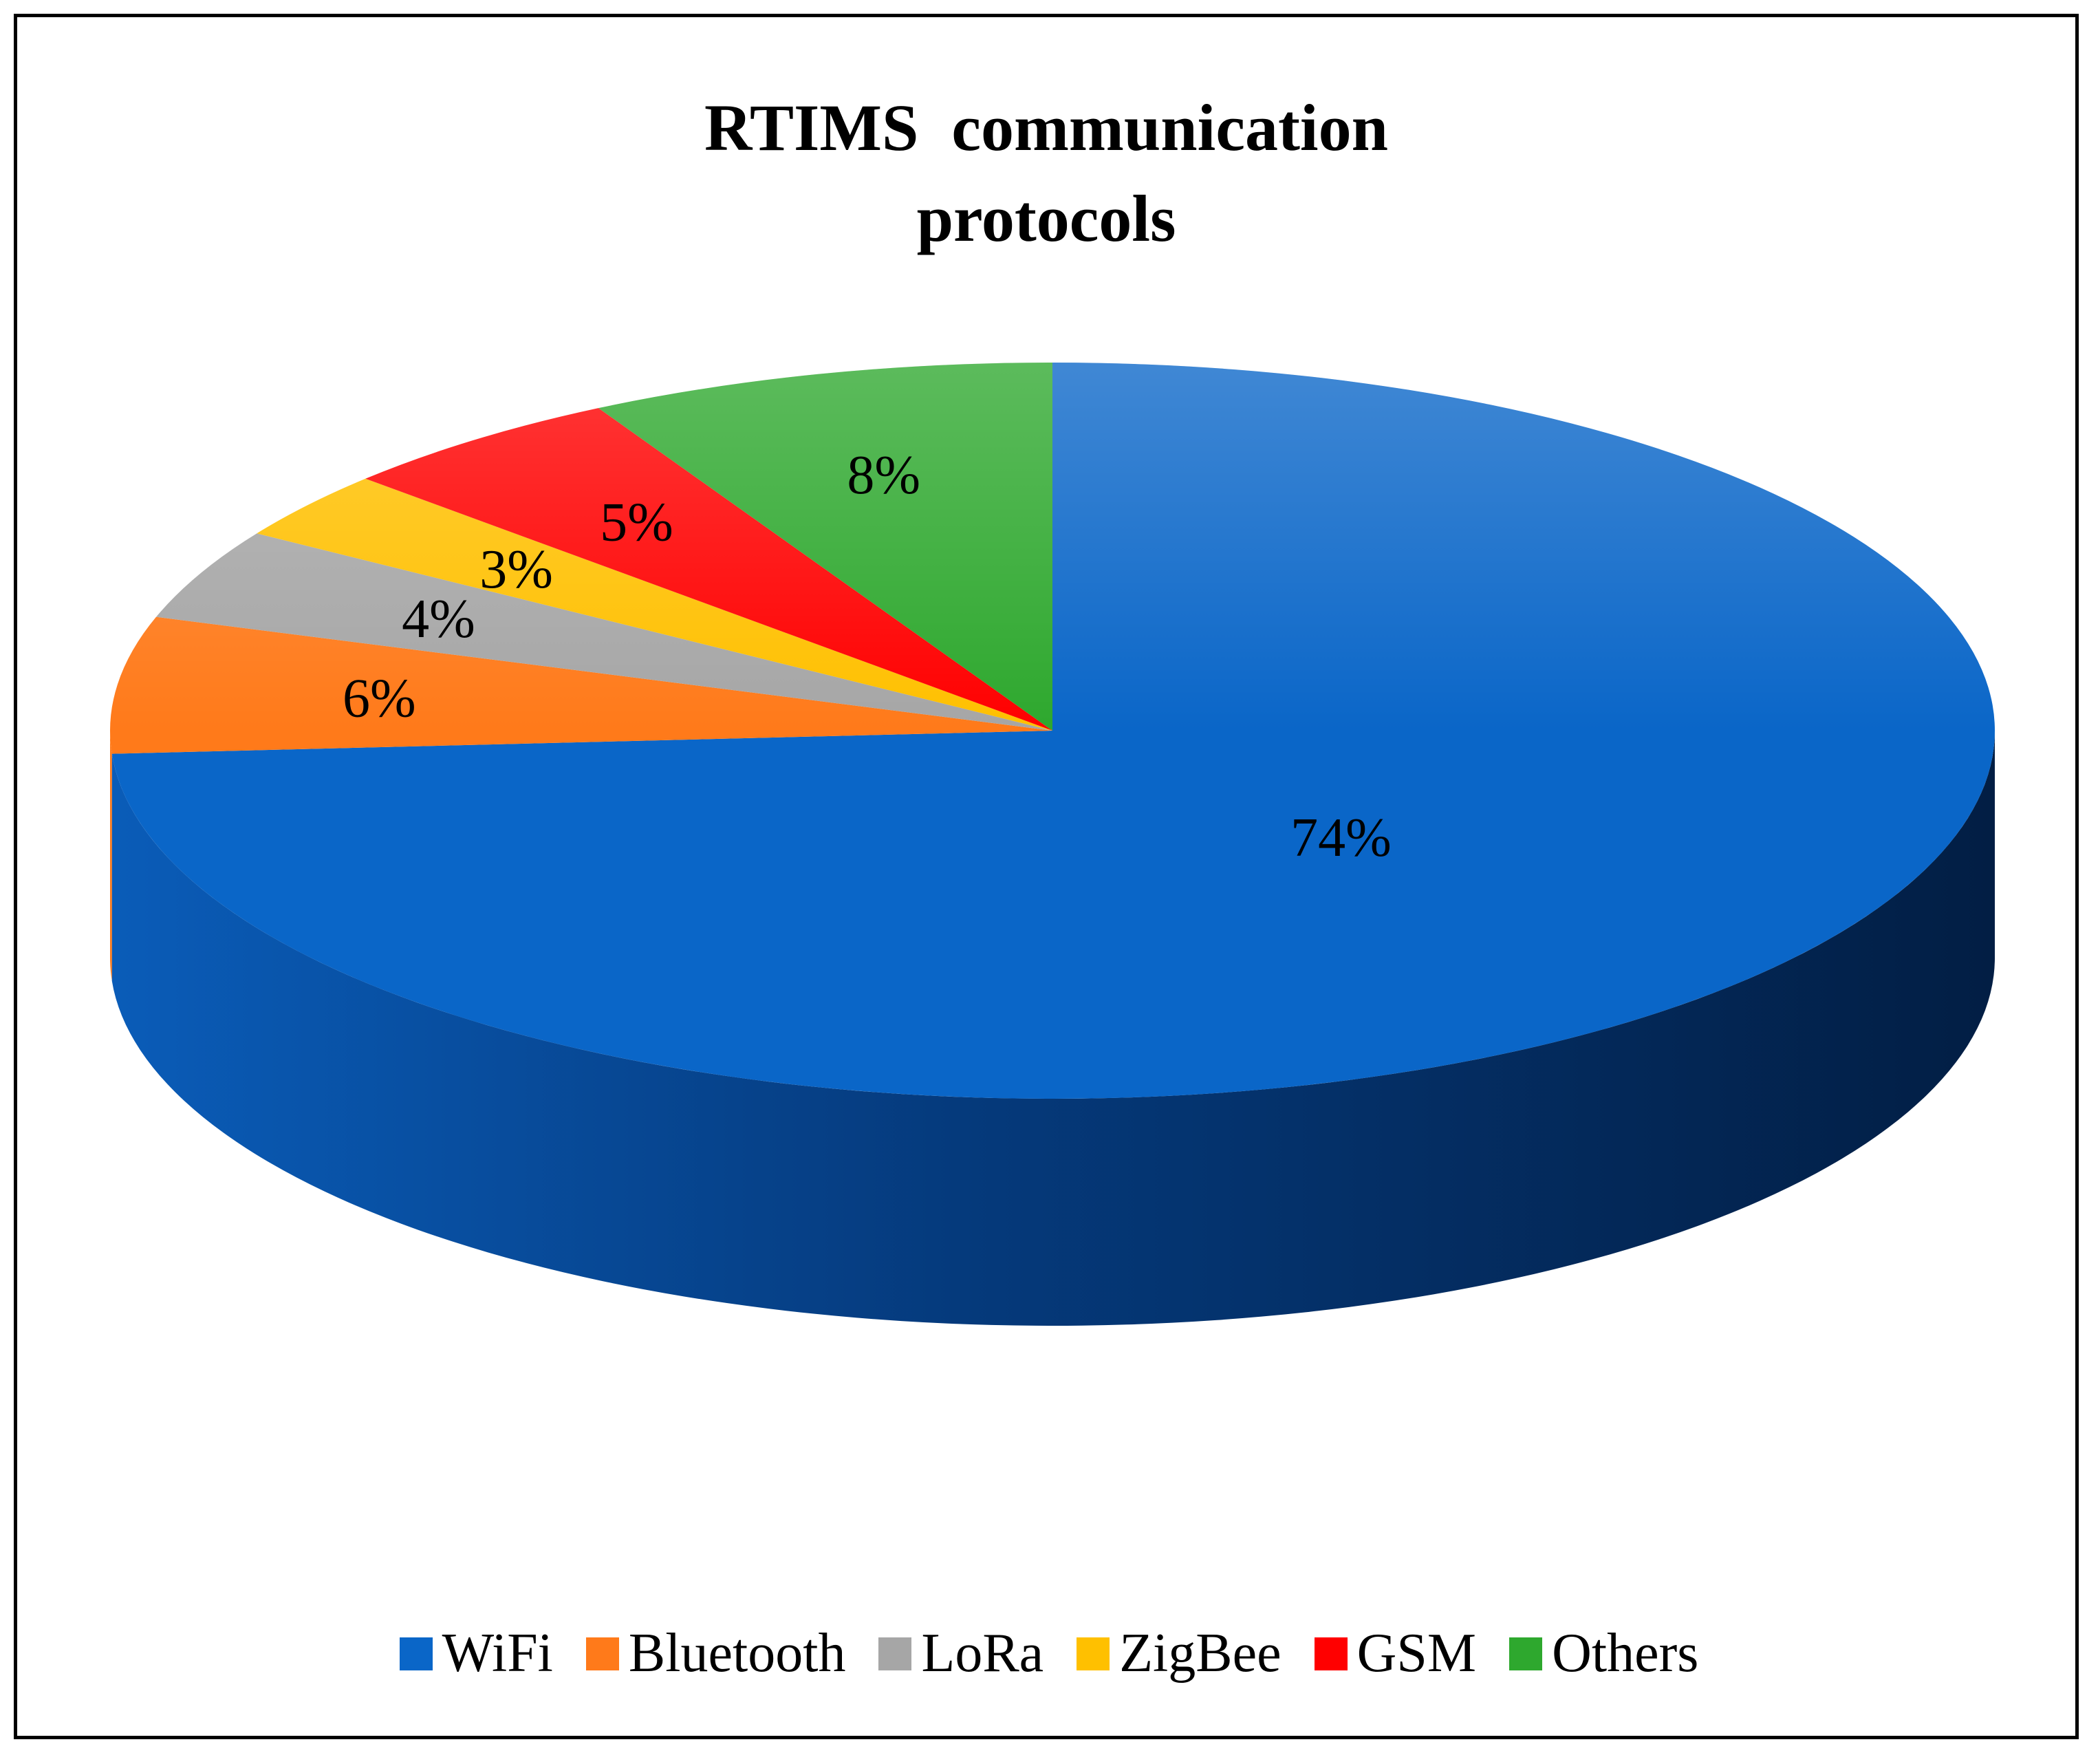 This screenshot has height=1764, width=2098. I want to click on data-label-wifi: 74%, so click(1341, 838).